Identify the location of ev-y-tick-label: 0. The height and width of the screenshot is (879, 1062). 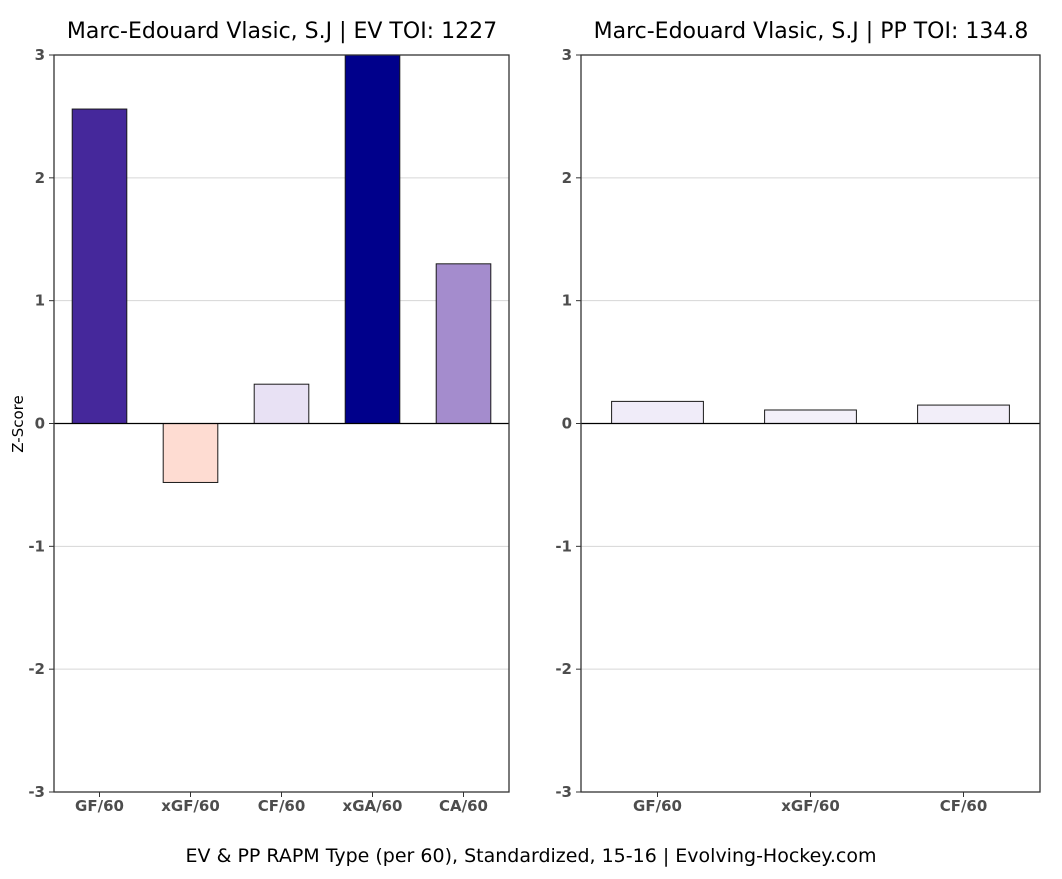
(40, 424).